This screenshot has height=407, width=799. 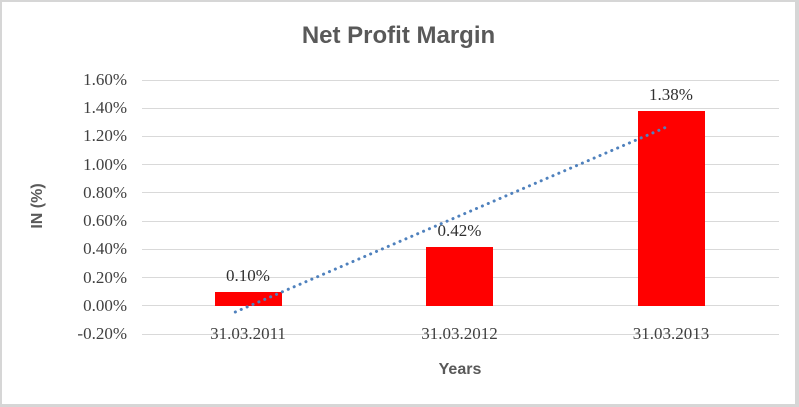 I want to click on category-label: 31.03.2013, so click(x=671, y=333).